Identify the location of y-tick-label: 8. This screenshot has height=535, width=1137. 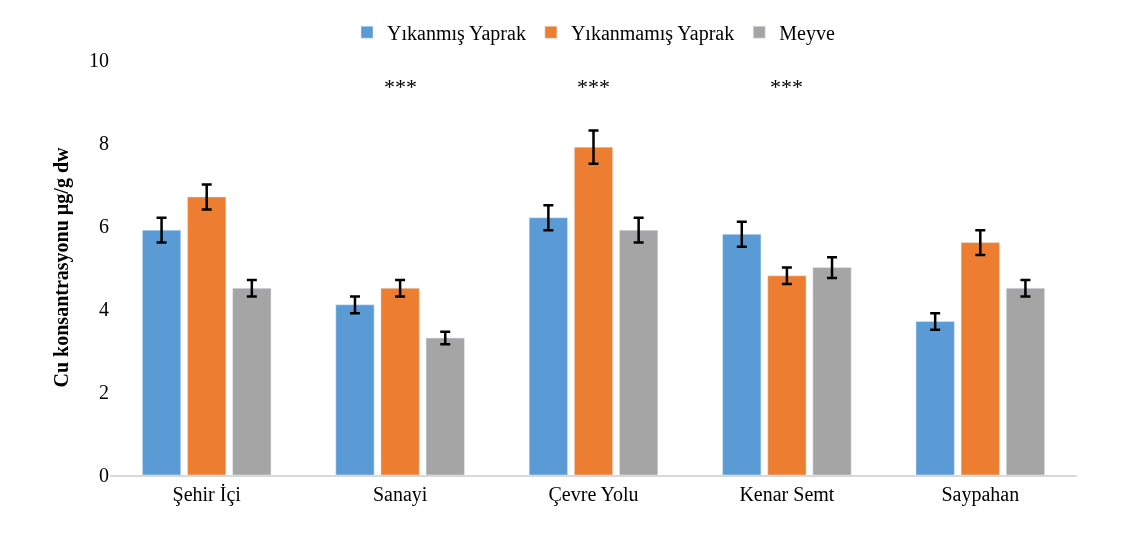
(104, 143).